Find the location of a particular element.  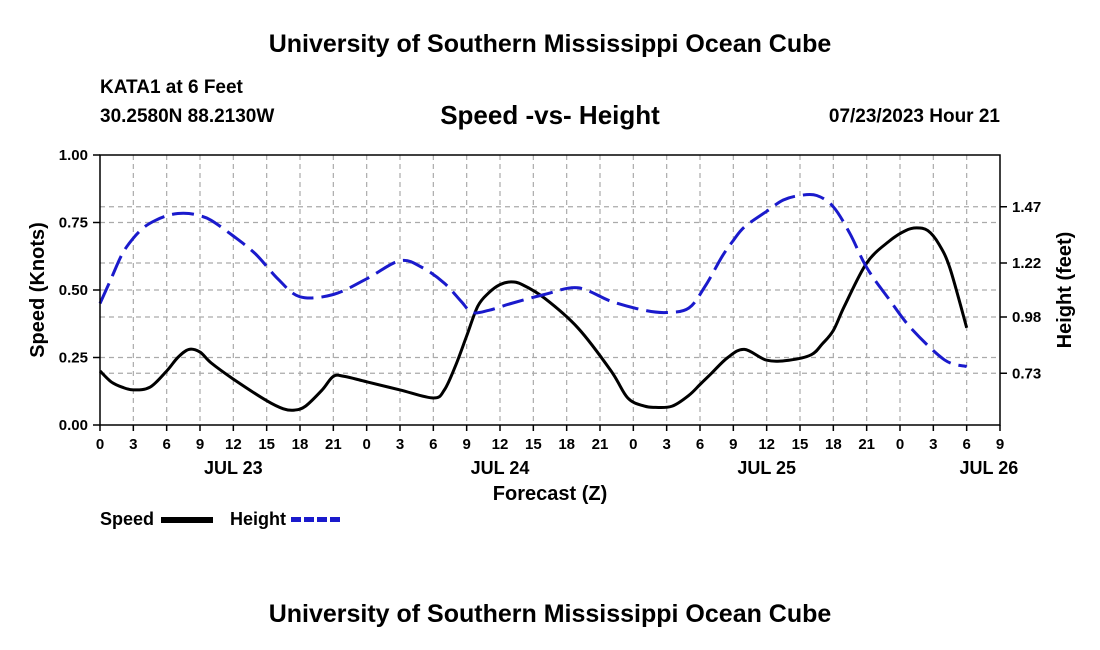

y-right-tick-label: 1.22 is located at coordinates (1026, 263).